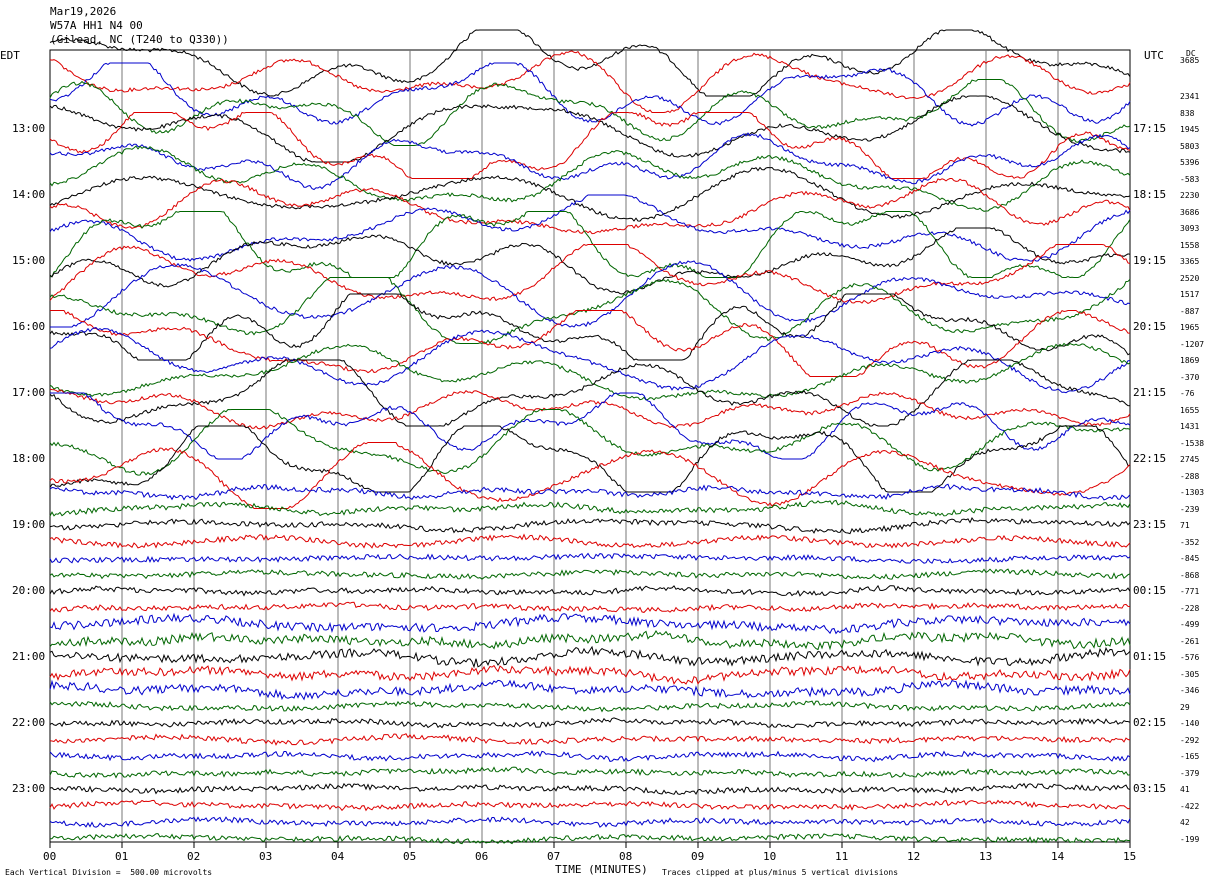 This screenshot has width=1210, height=886. What do you see at coordinates (29, 458) in the screenshot?
I see `left-hour-label-1800: 18:00` at bounding box center [29, 458].